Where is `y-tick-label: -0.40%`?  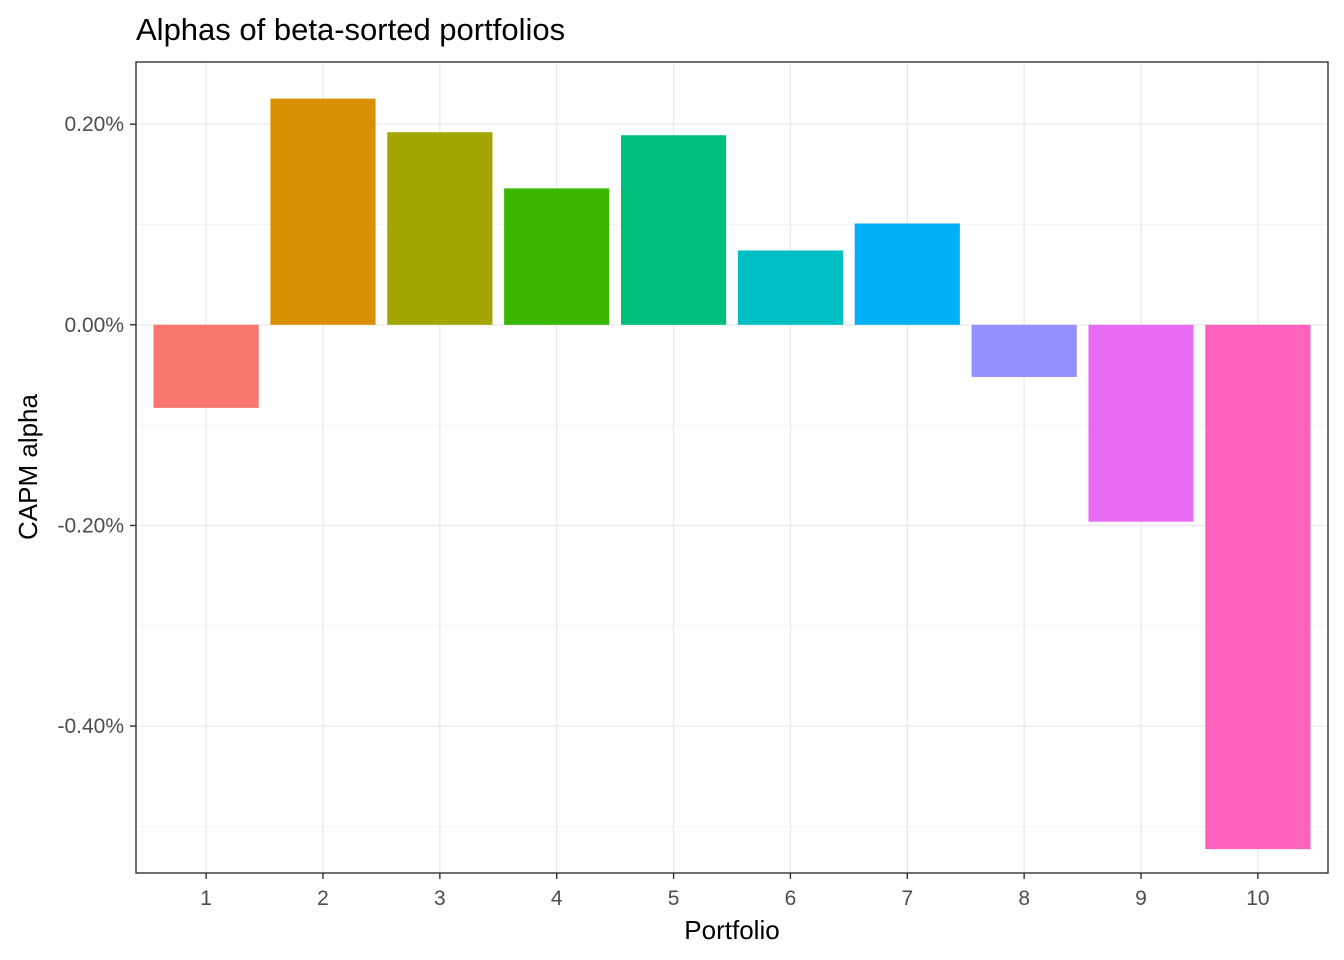 y-tick-label: -0.40% is located at coordinates (90, 726).